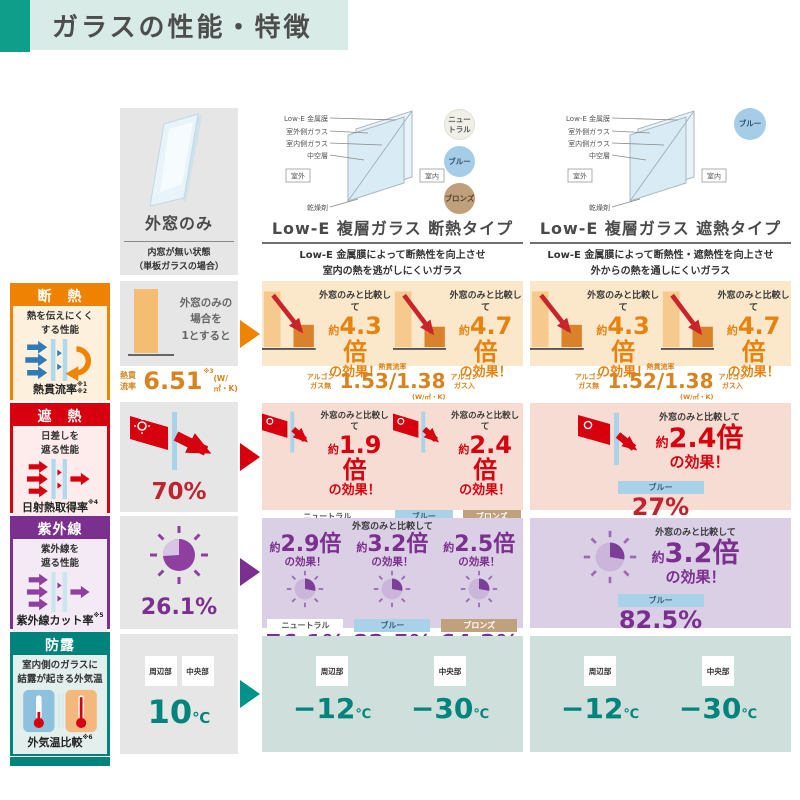 The height and width of the screenshot is (800, 800). Describe the element at coordinates (660, 575) in the screenshot. I see `cell-uv-lowe-sha: 外窓のみと比較して 約3.2倍 の効果！ ブルー 82.5%` at that location.